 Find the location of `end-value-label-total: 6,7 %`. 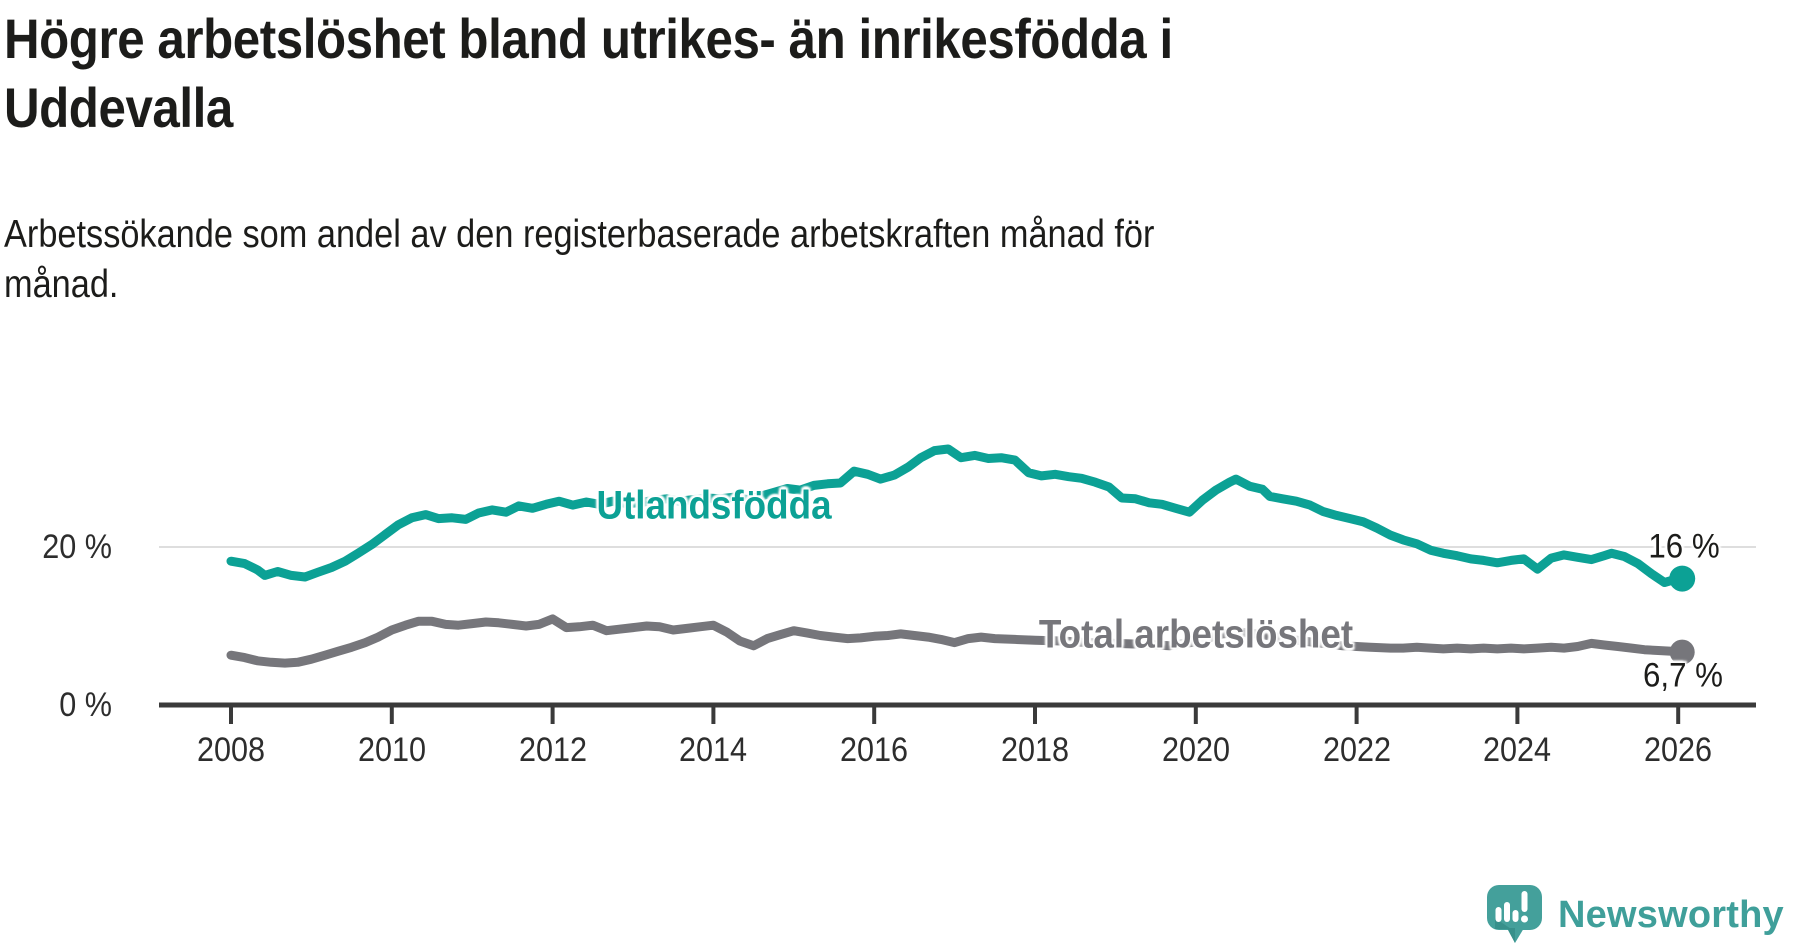

end-value-label-total: 6,7 % is located at coordinates (1683, 675).